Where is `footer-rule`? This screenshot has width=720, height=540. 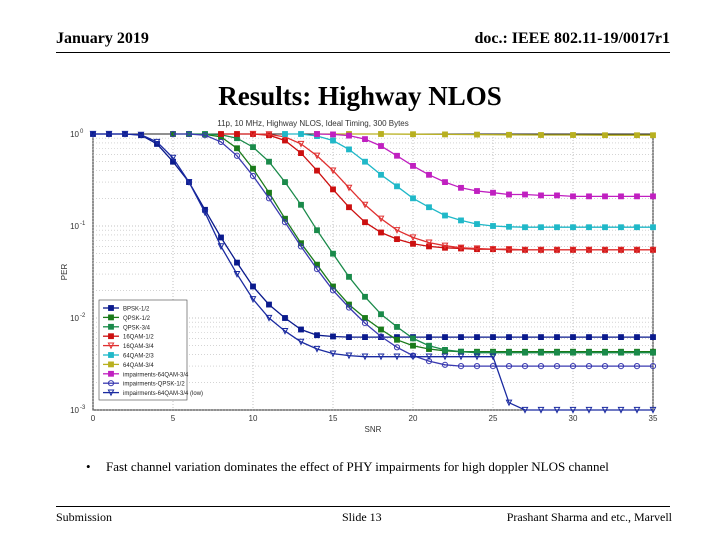
footer-rule is located at coordinates (363, 506).